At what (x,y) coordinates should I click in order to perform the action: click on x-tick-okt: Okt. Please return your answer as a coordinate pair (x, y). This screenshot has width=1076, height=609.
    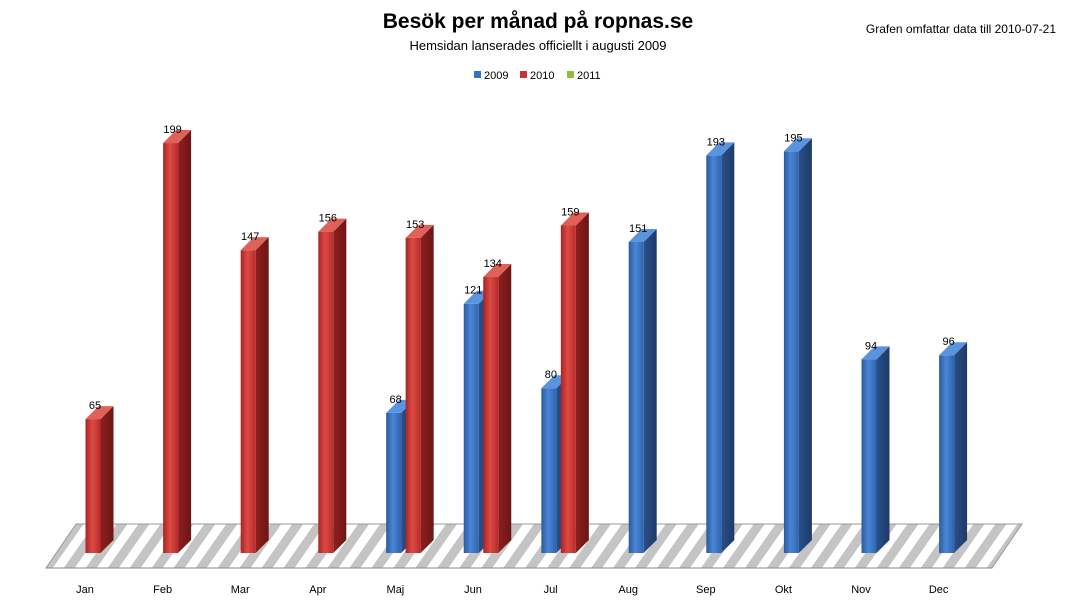
    Looking at the image, I should click on (783, 590).